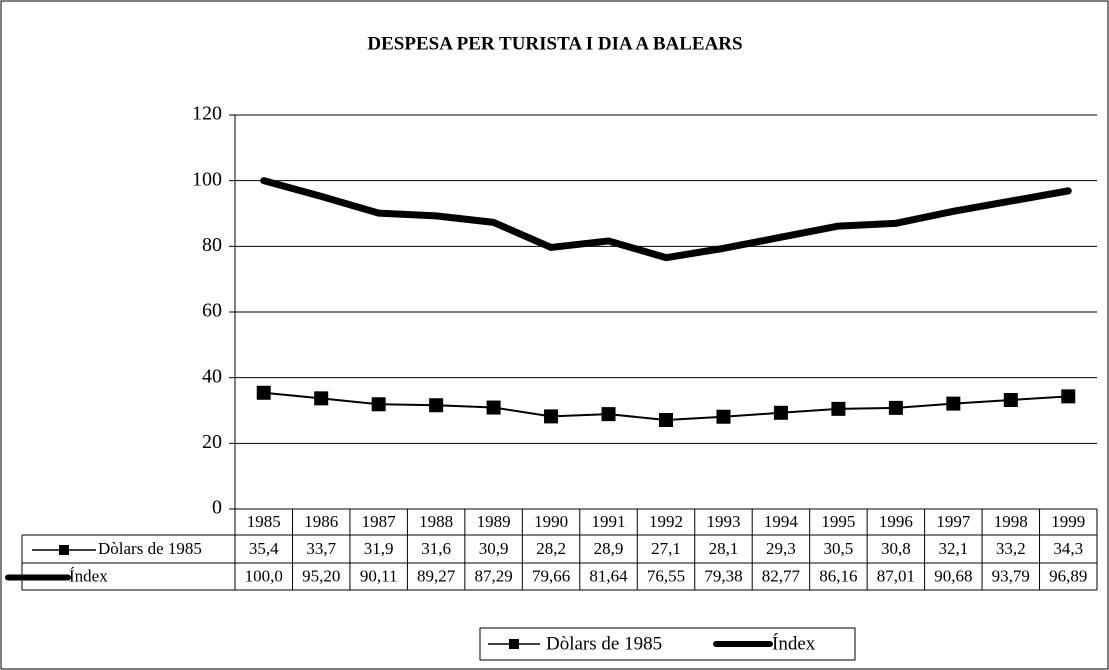 This screenshot has height=670, width=1109. Describe the element at coordinates (212, 311) in the screenshot. I see `y-tick-label: 60` at that location.